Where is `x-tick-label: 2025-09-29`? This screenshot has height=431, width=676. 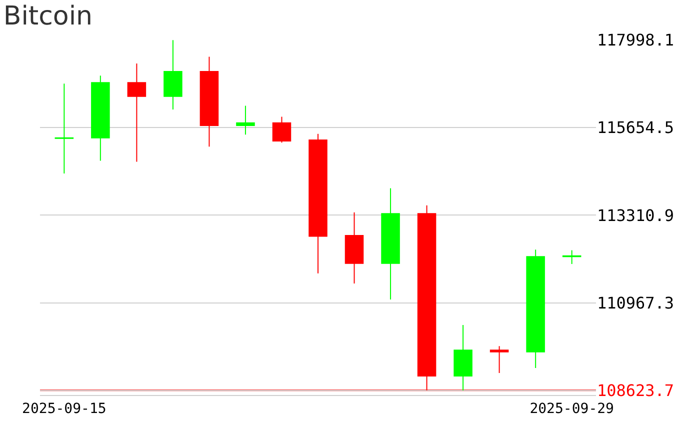
x-tick-label: 2025-09-29 is located at coordinates (572, 408).